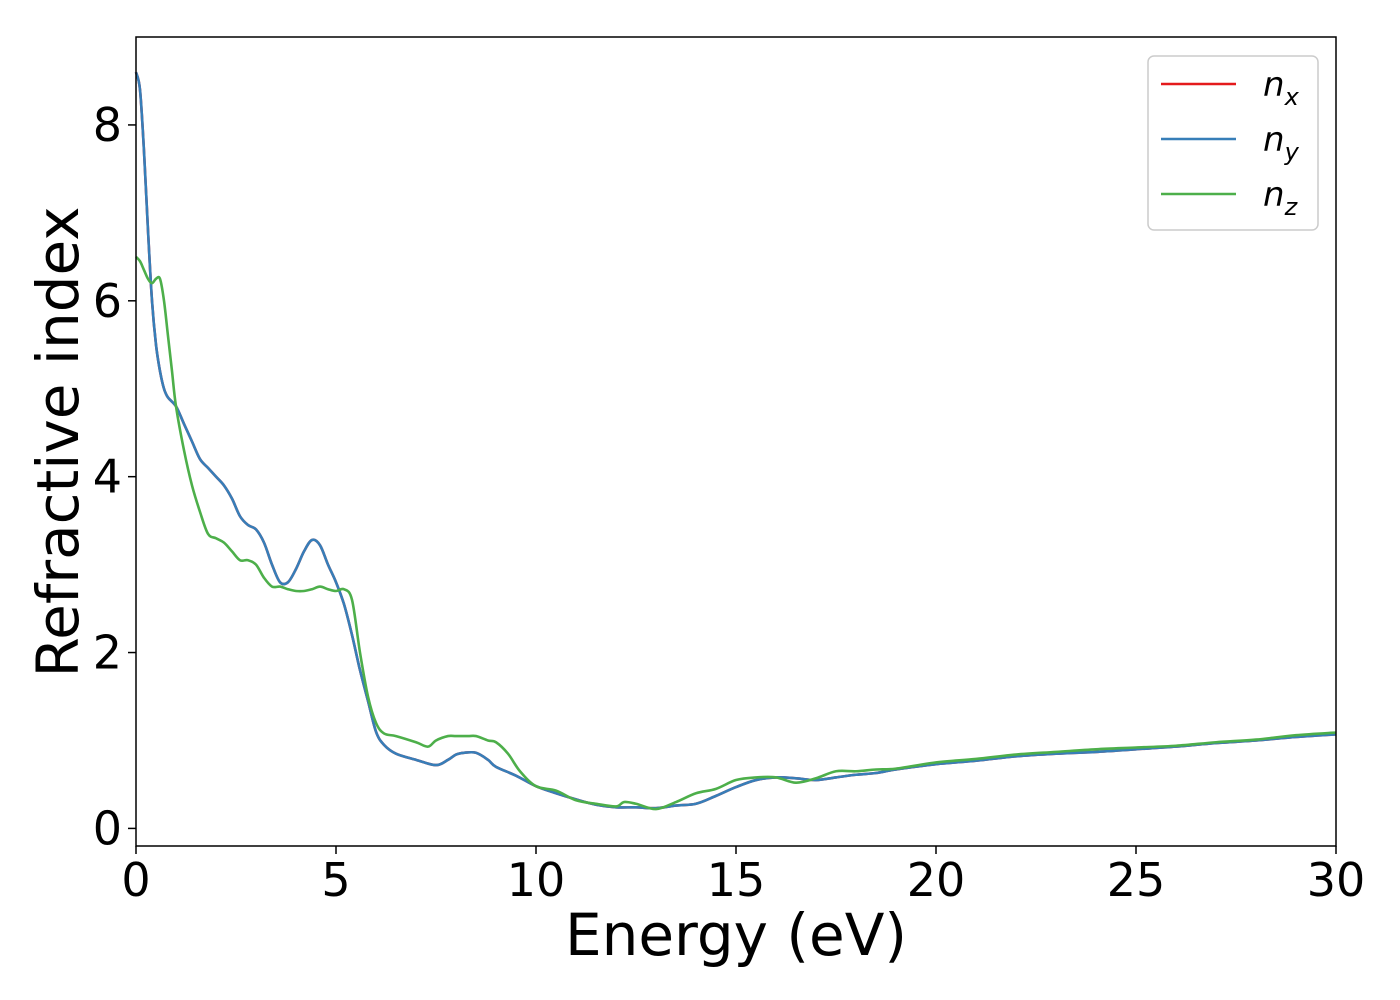  I want to click on y-tick-label: 0, so click(107, 828).